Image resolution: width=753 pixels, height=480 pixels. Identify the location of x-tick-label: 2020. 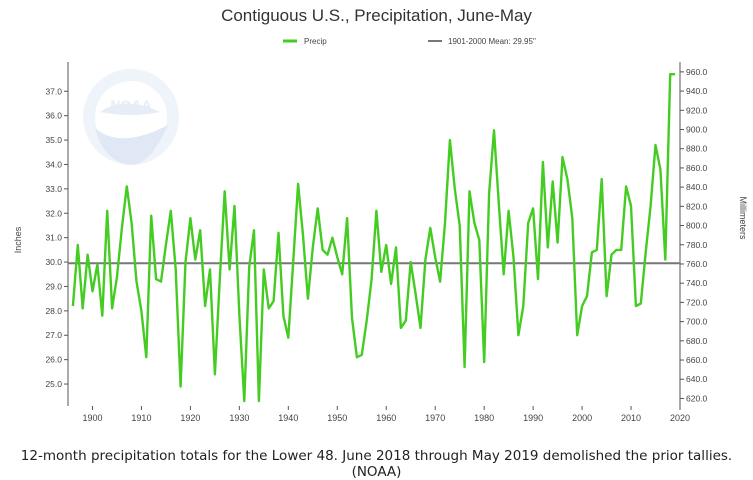
(680, 418).